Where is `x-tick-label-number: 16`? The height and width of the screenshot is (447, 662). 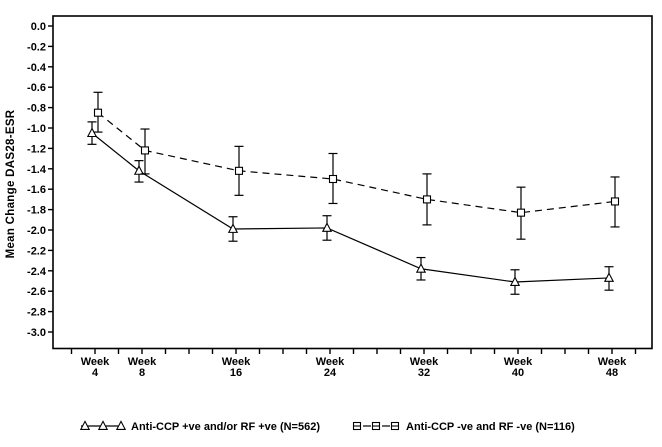
x-tick-label-number: 16 is located at coordinates (236, 373).